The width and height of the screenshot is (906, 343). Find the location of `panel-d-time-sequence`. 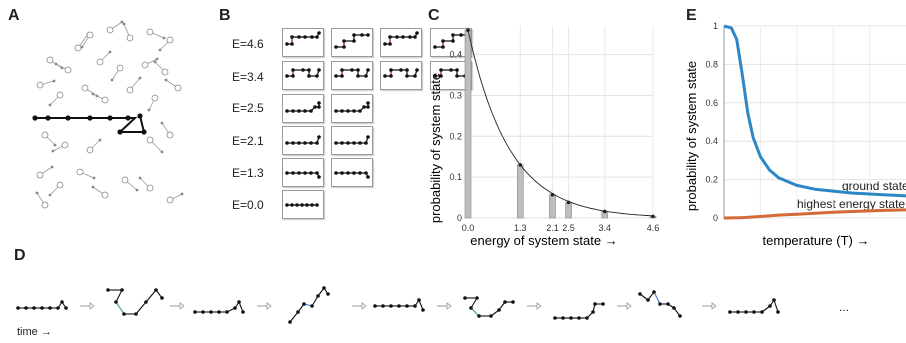

panel-d-time-sequence is located at coordinates (398, 305).